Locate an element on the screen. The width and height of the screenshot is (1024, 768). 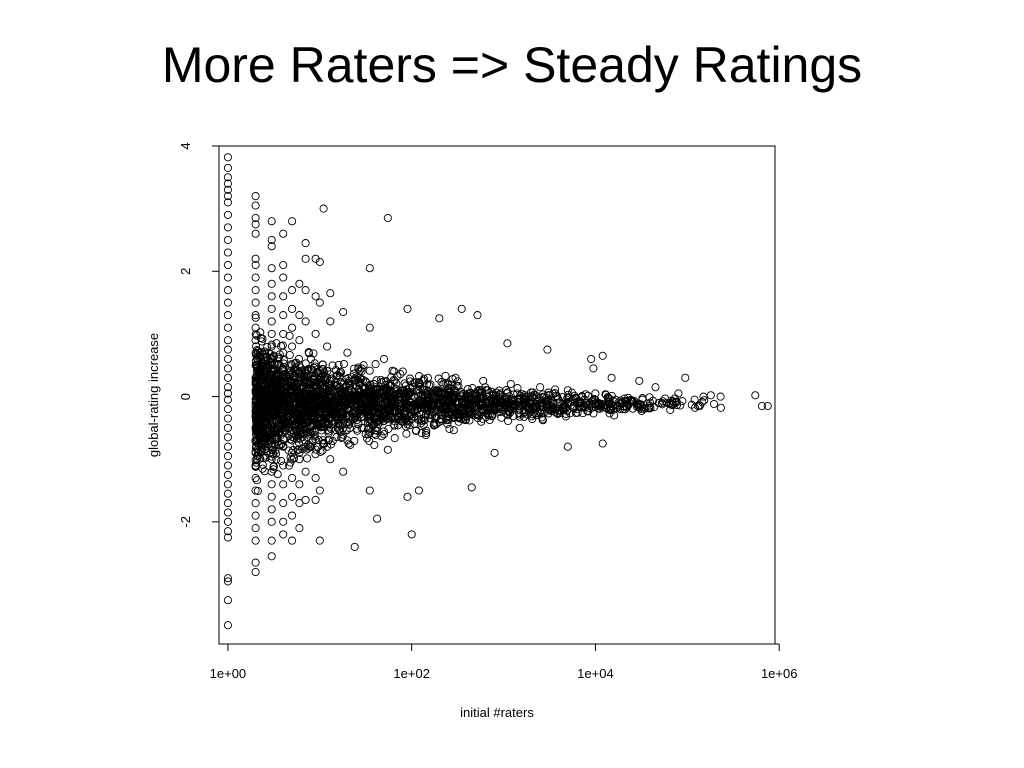
x-tick-label: 1e+06 is located at coordinates (779, 673).